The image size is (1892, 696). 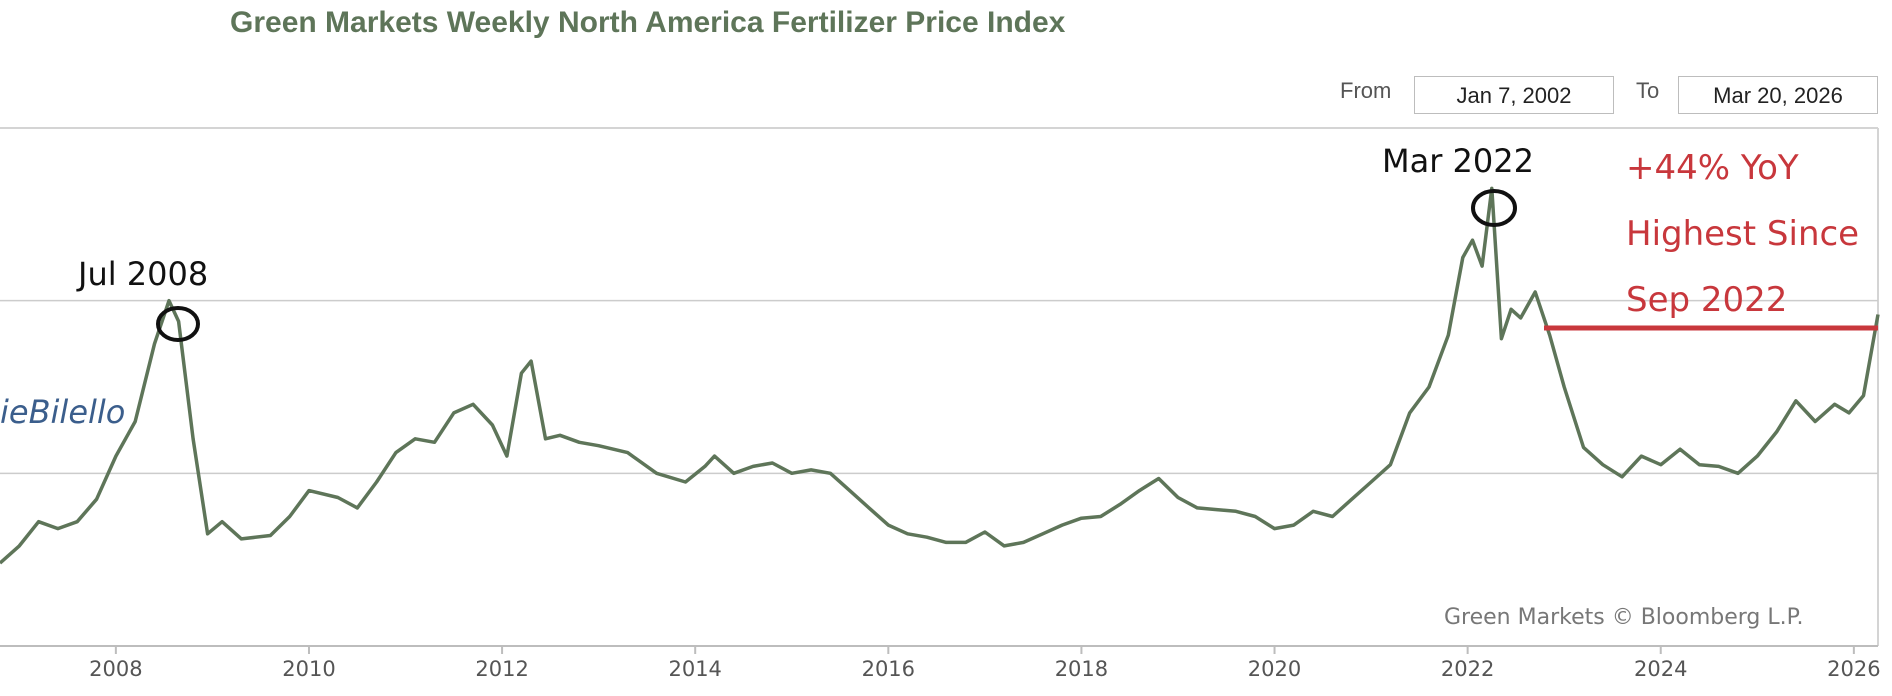 I want to click on watermark-text: ieBilello, so click(x=62, y=412).